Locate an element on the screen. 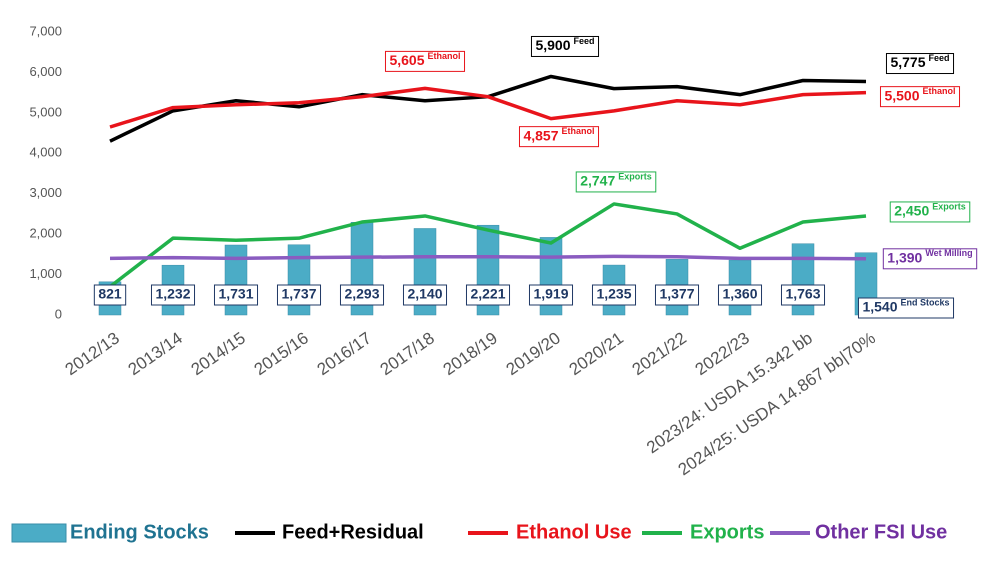 This screenshot has width=983, height=567. data-label: 1,390 Wet Milling is located at coordinates (930, 259).